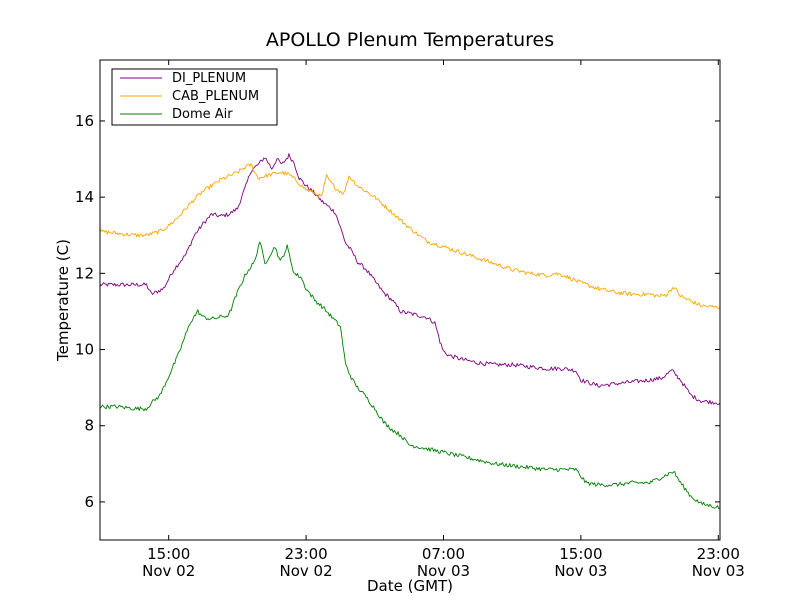  I want to click on x-tick-label-time: 07:00, so click(443, 554).